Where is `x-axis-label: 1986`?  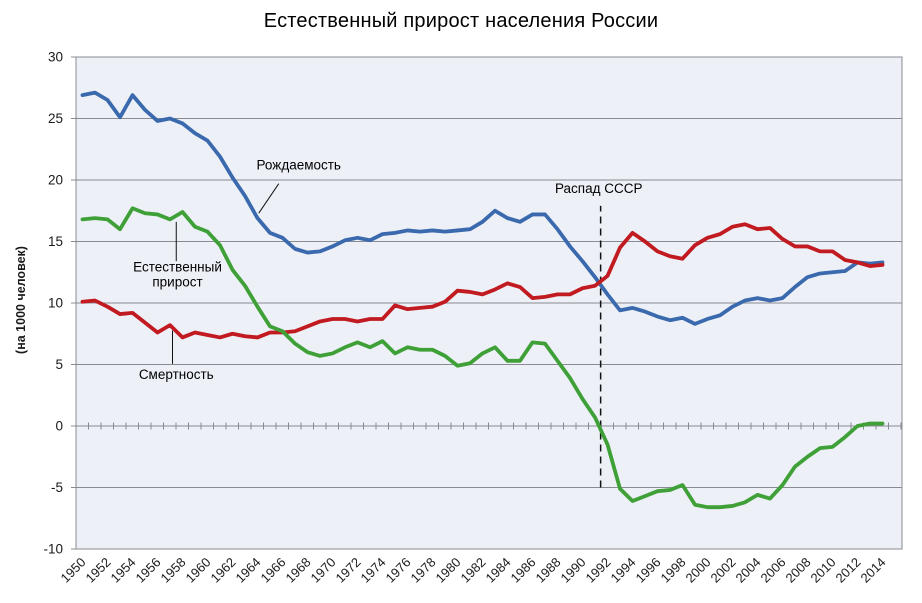
x-axis-label: 1986 is located at coordinates (523, 570).